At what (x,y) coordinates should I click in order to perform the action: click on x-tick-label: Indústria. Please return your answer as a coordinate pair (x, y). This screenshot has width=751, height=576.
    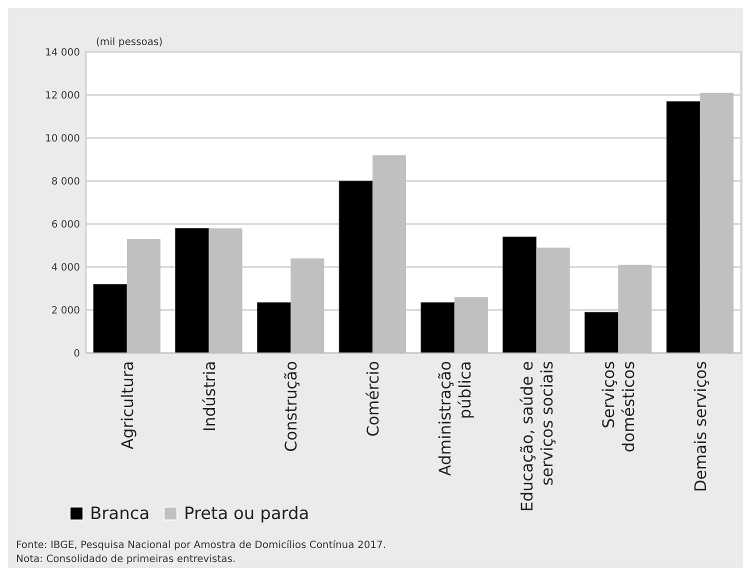
    Looking at the image, I should click on (209, 396).